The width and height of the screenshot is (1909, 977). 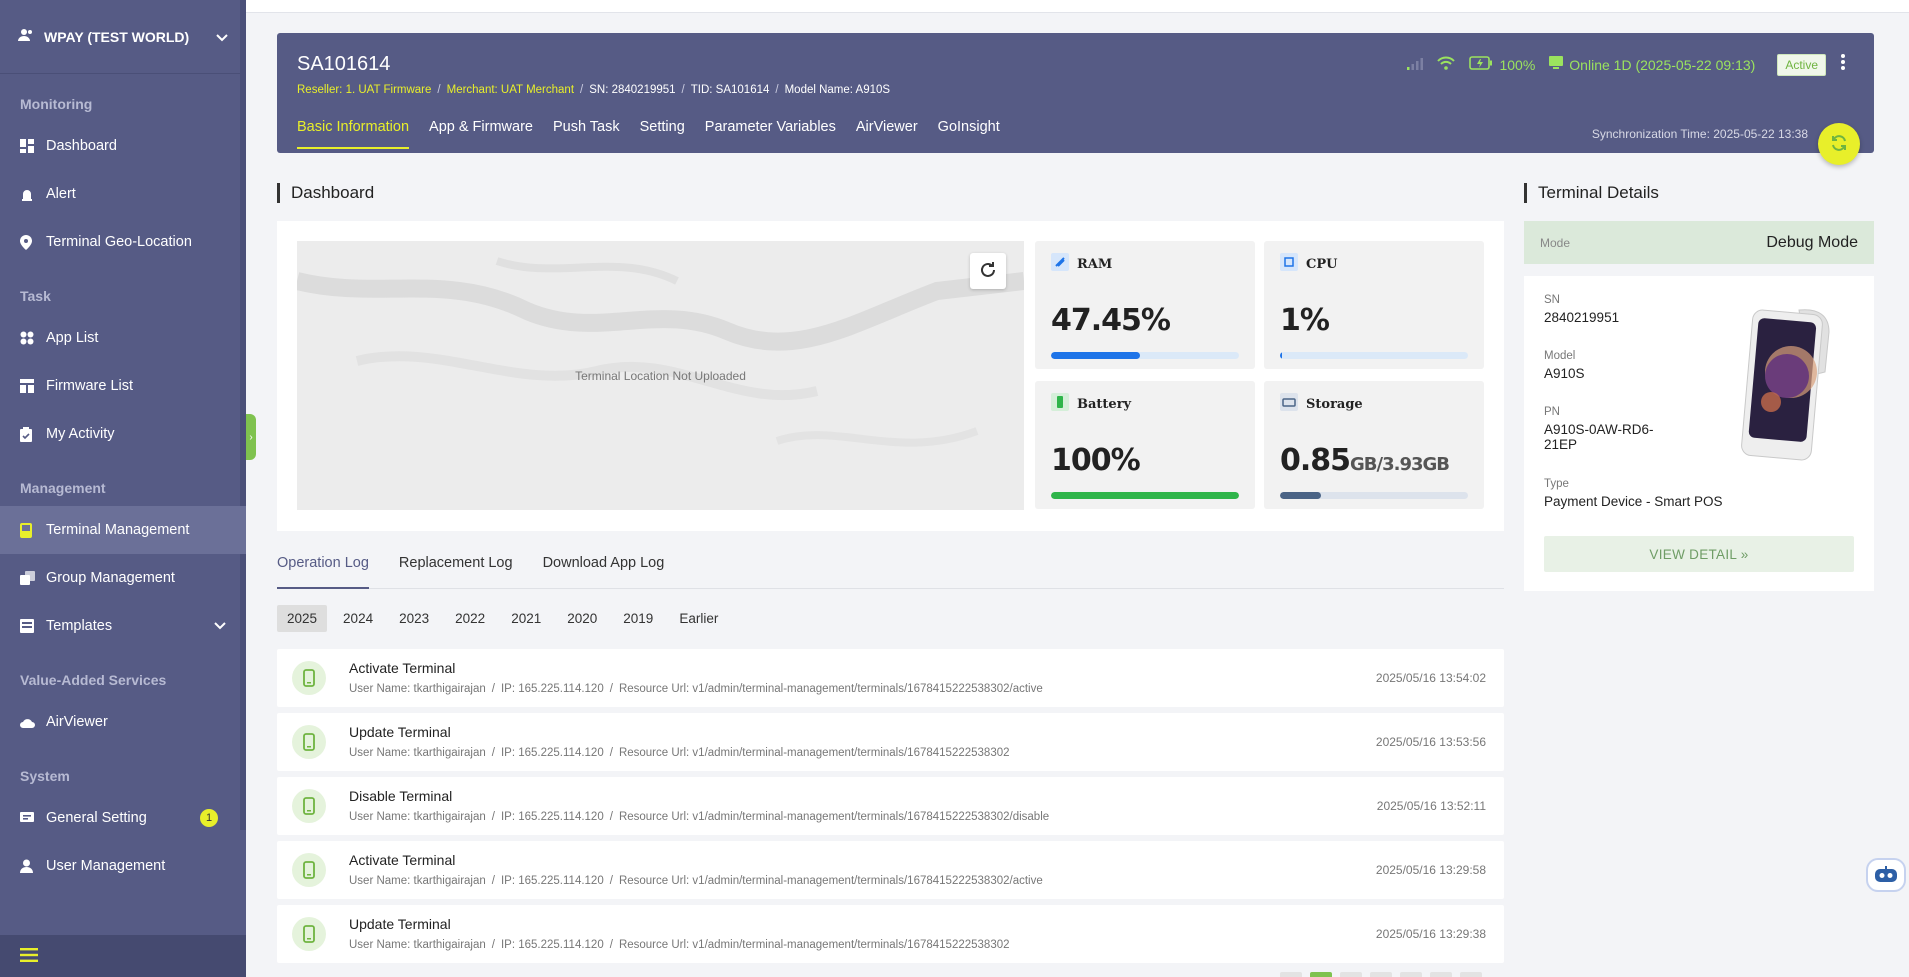 I want to click on cpu-label: CPU, so click(x=1322, y=264).